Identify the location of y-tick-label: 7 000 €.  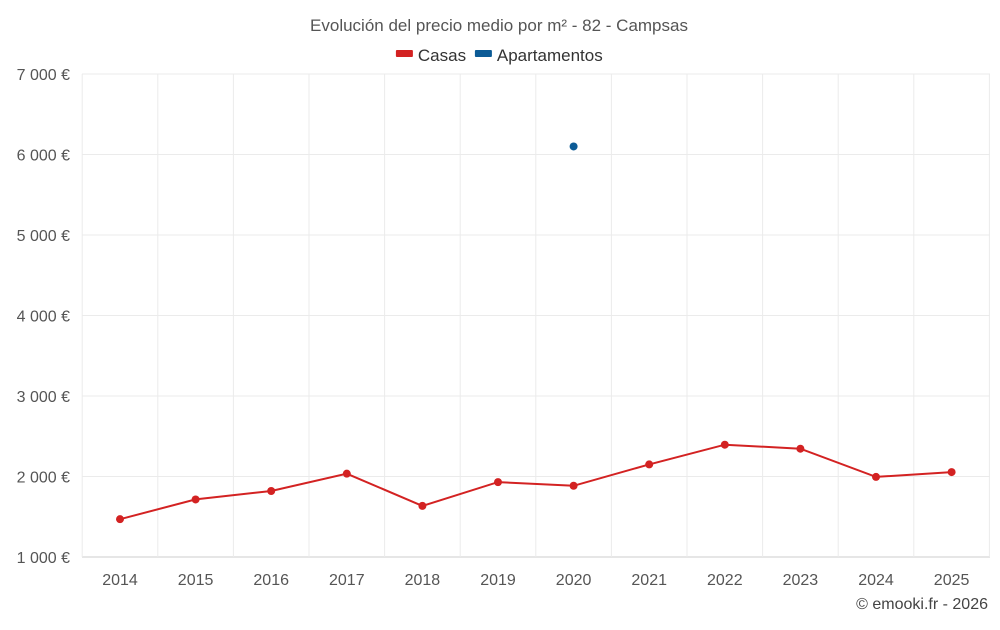
(43, 75).